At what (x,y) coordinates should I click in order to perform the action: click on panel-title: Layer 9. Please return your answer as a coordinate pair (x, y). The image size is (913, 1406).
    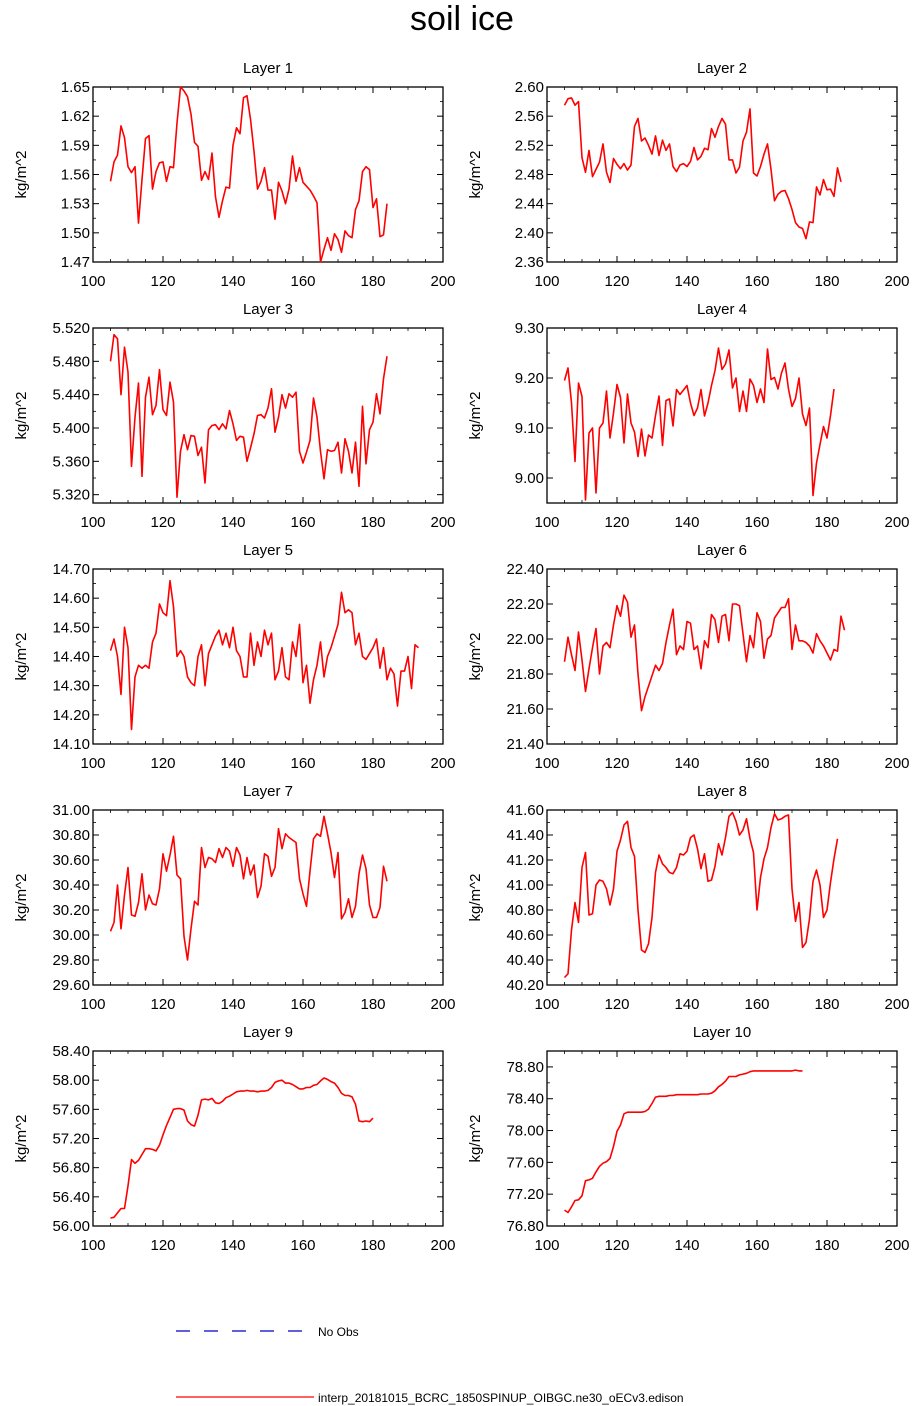
    Looking at the image, I should click on (268, 1032).